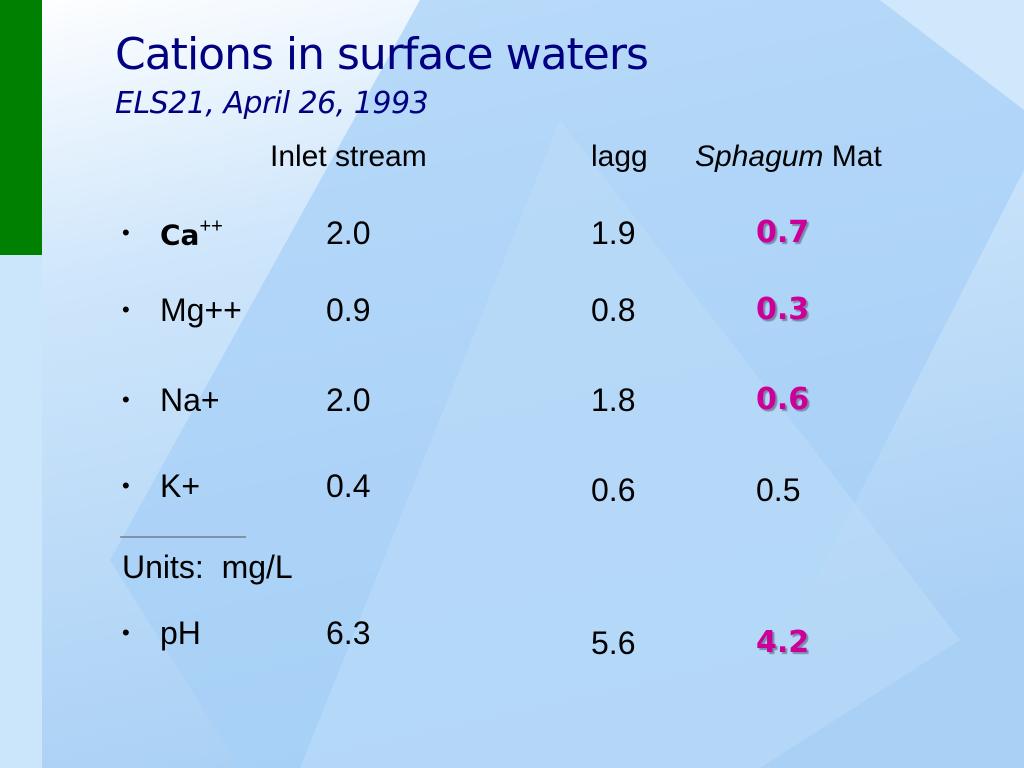 The image size is (1024, 768). Describe the element at coordinates (180, 235) in the screenshot. I see `row-label-main: Ca` at that location.